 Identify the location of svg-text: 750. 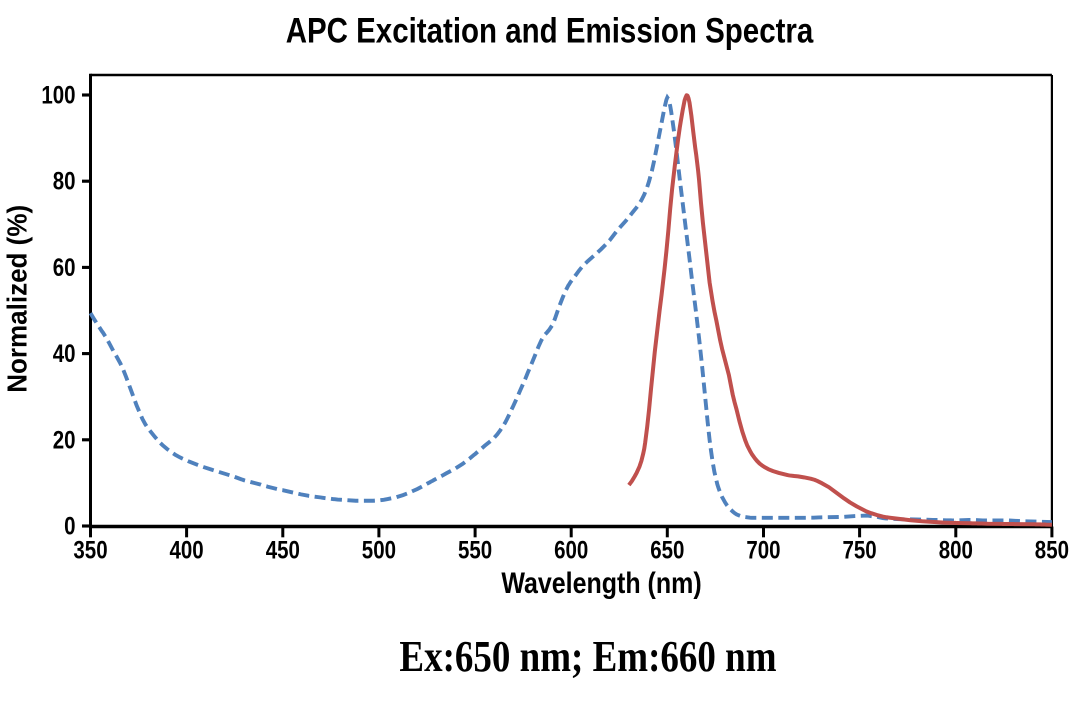
(860, 550).